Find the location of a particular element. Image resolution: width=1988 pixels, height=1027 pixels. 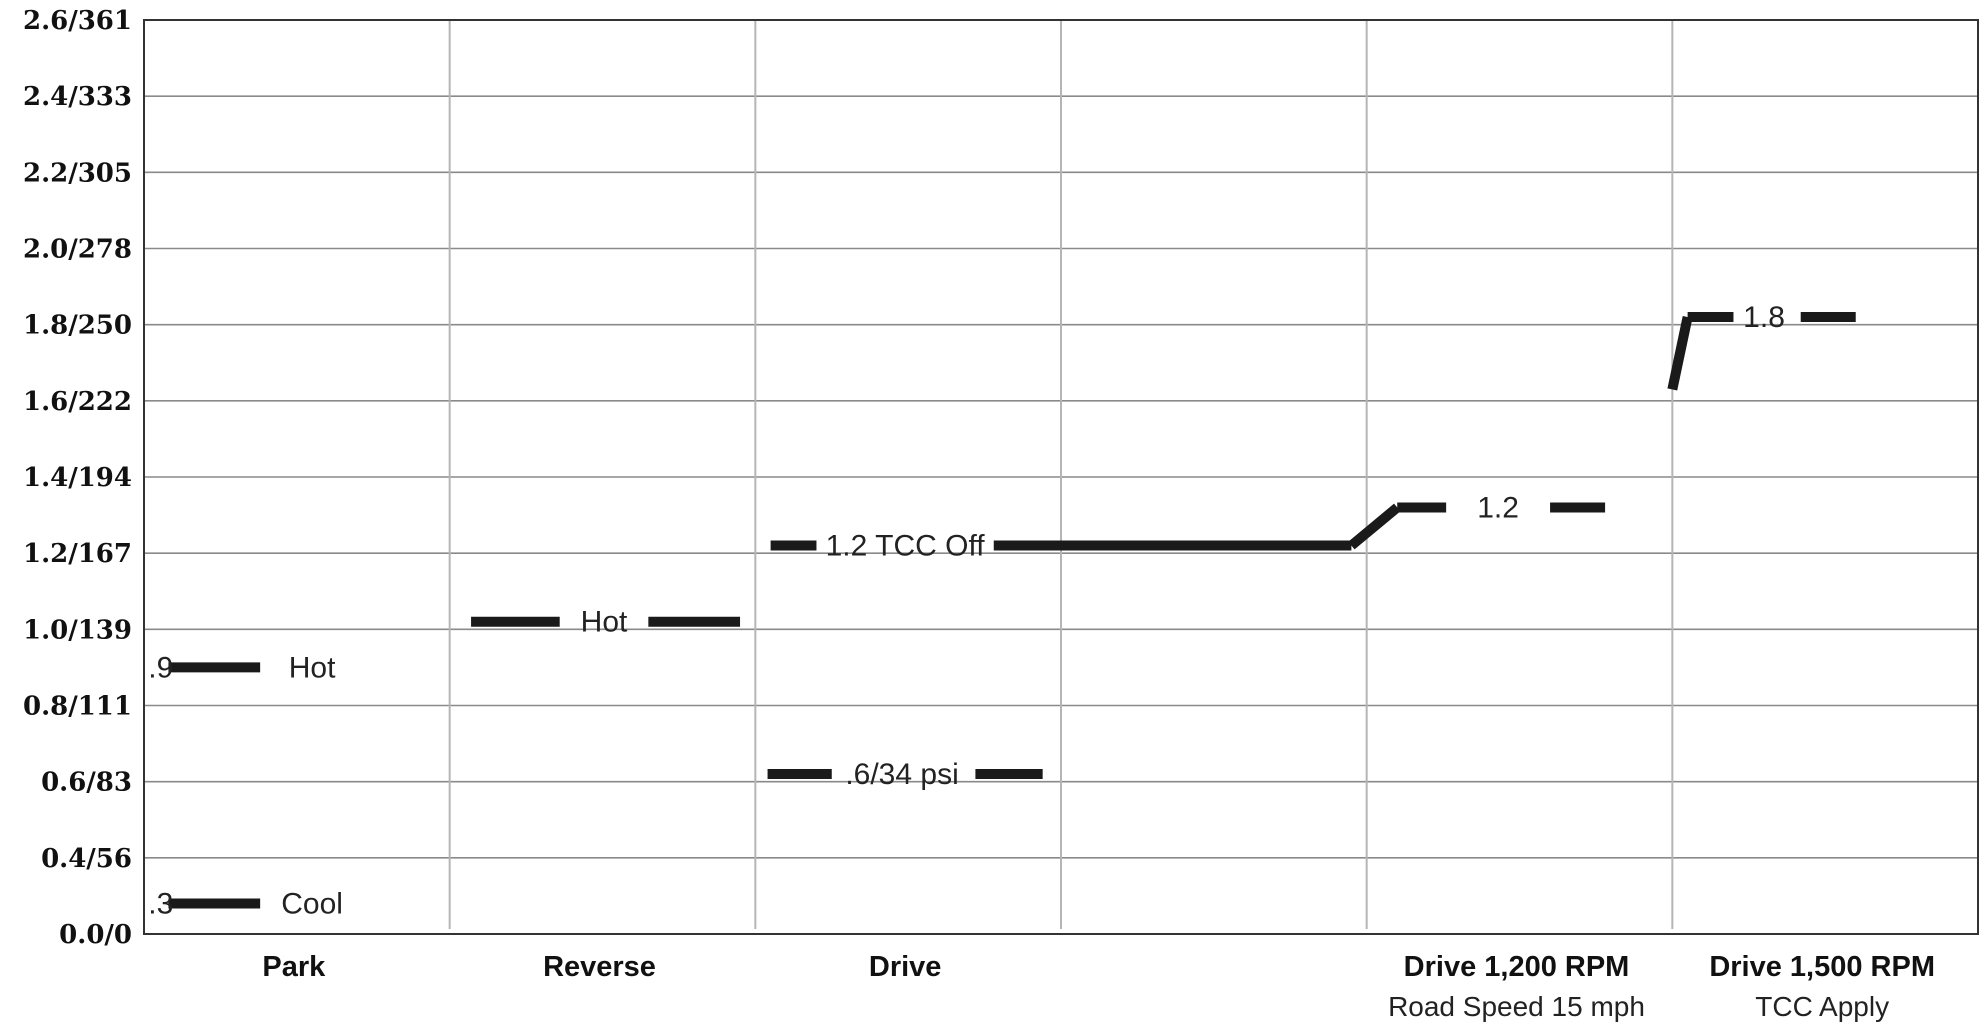

y-tick-label: 1.8/250 is located at coordinates (77, 326).